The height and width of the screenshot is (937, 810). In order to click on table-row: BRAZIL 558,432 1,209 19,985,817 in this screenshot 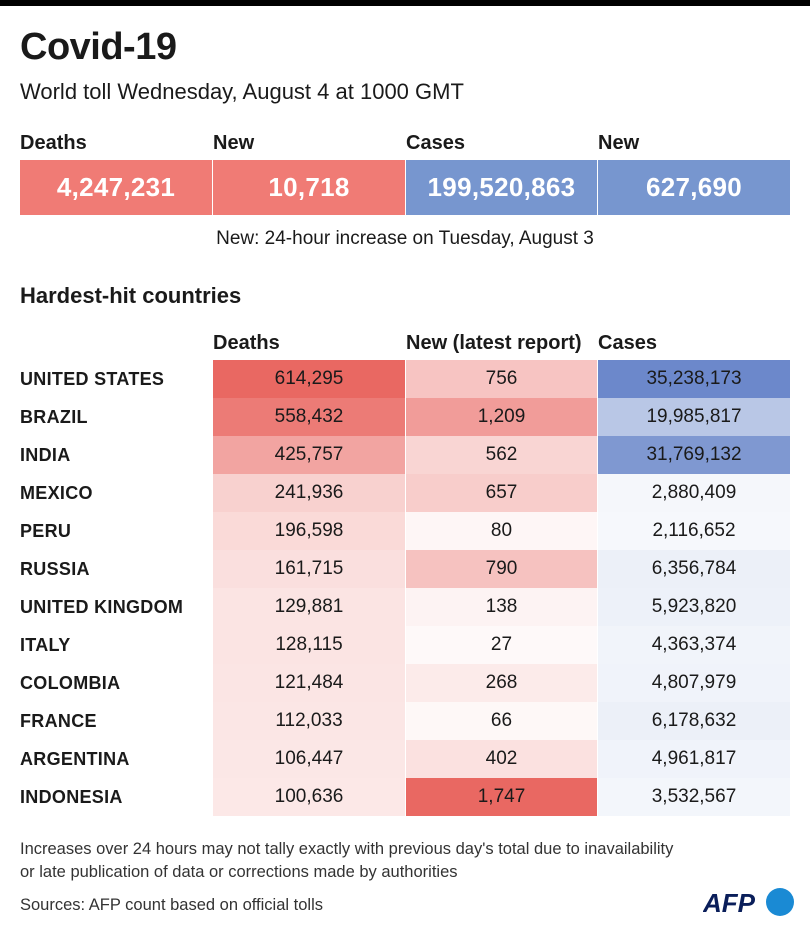, I will do `click(405, 417)`.